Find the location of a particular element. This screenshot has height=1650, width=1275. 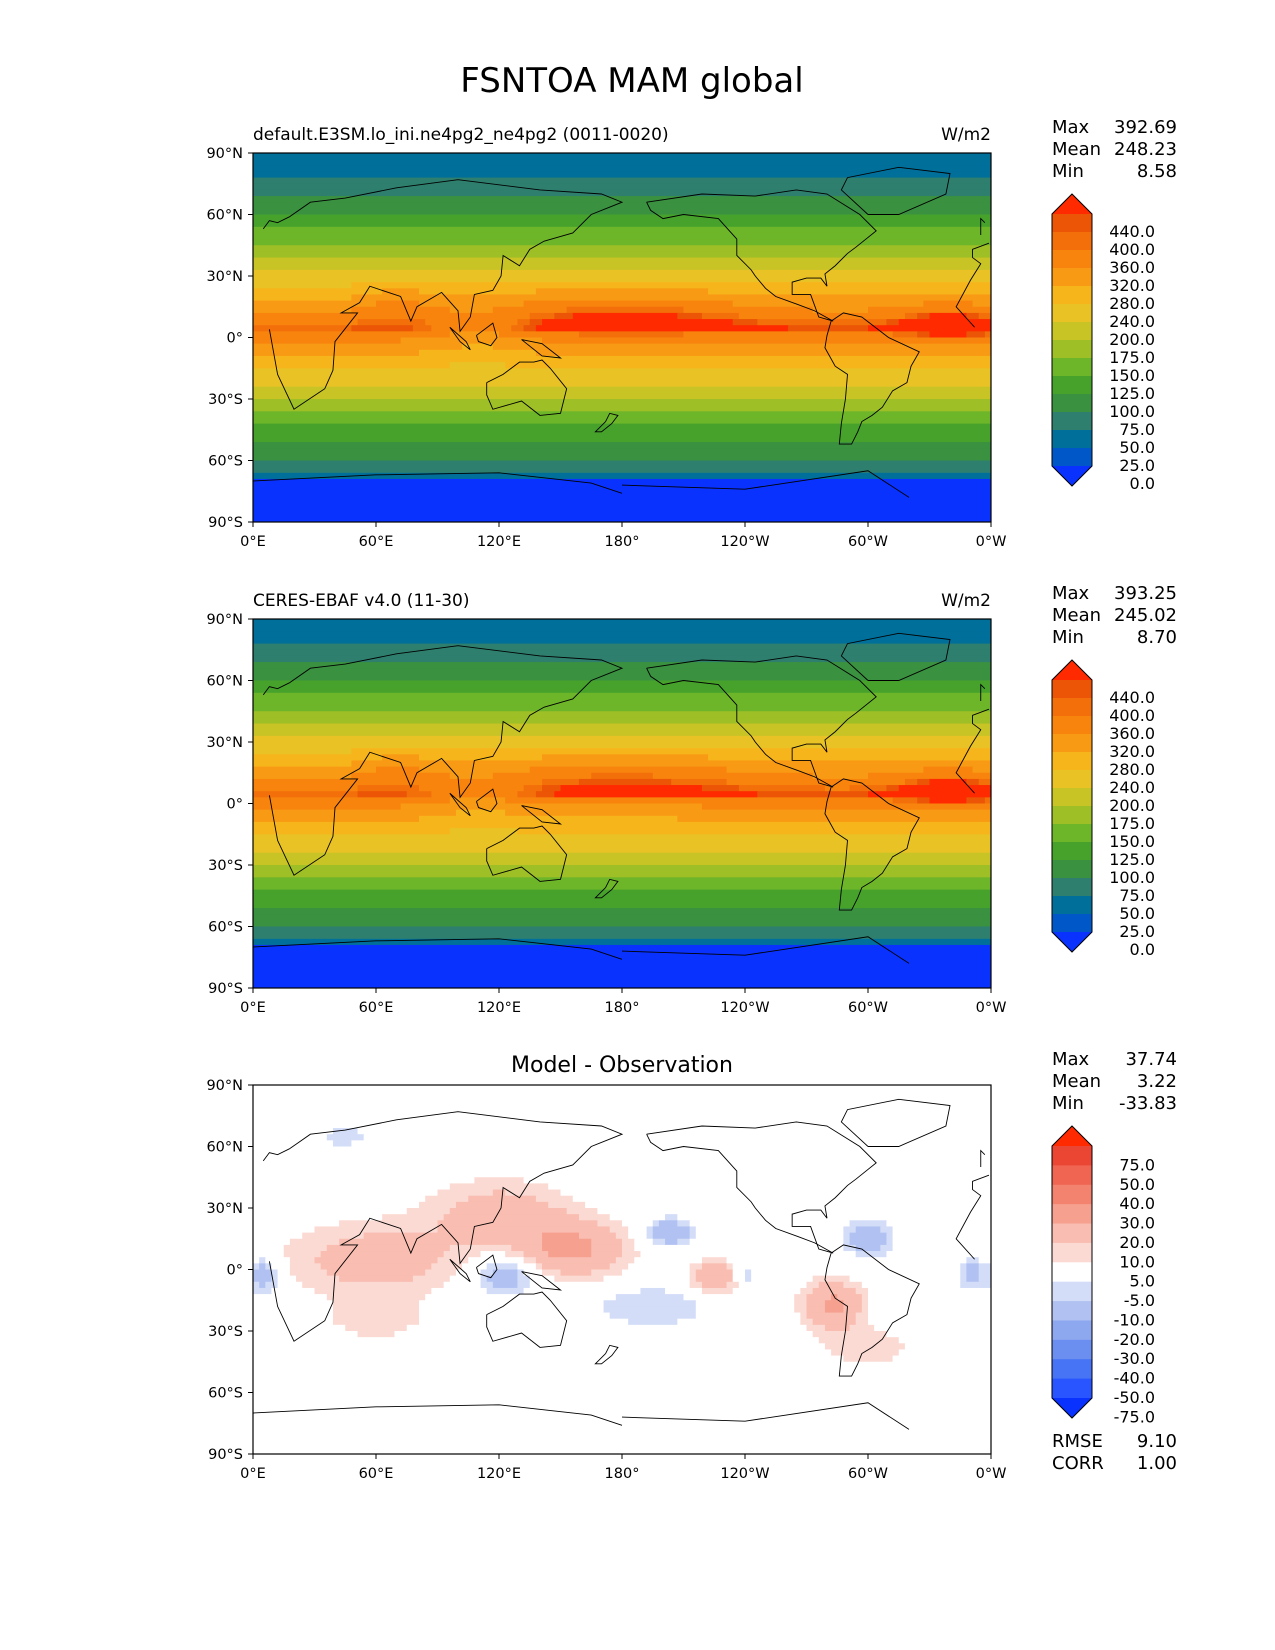

colorbar-level-label: 440.0 is located at coordinates (1132, 231).